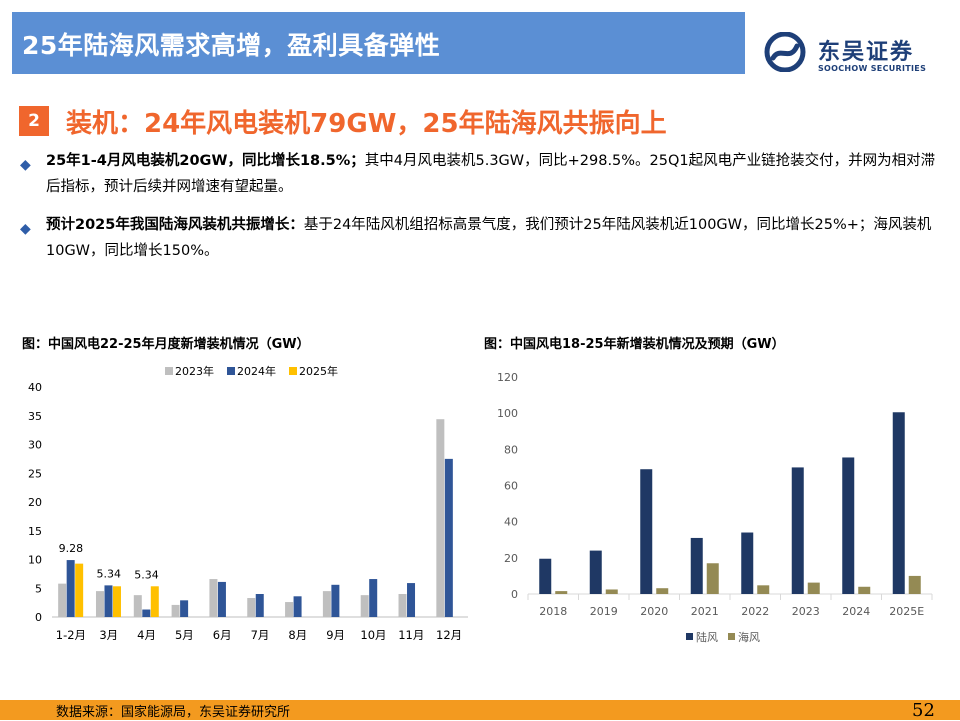 The image size is (960, 721). What do you see at coordinates (35, 560) in the screenshot?
I see `y-tick-label: 10` at bounding box center [35, 560].